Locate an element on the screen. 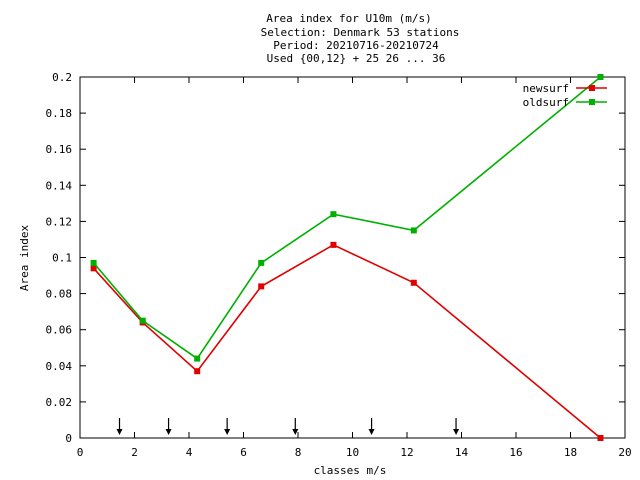 This screenshot has height=480, width=640. class-boundary-arrows is located at coordinates (288, 426).